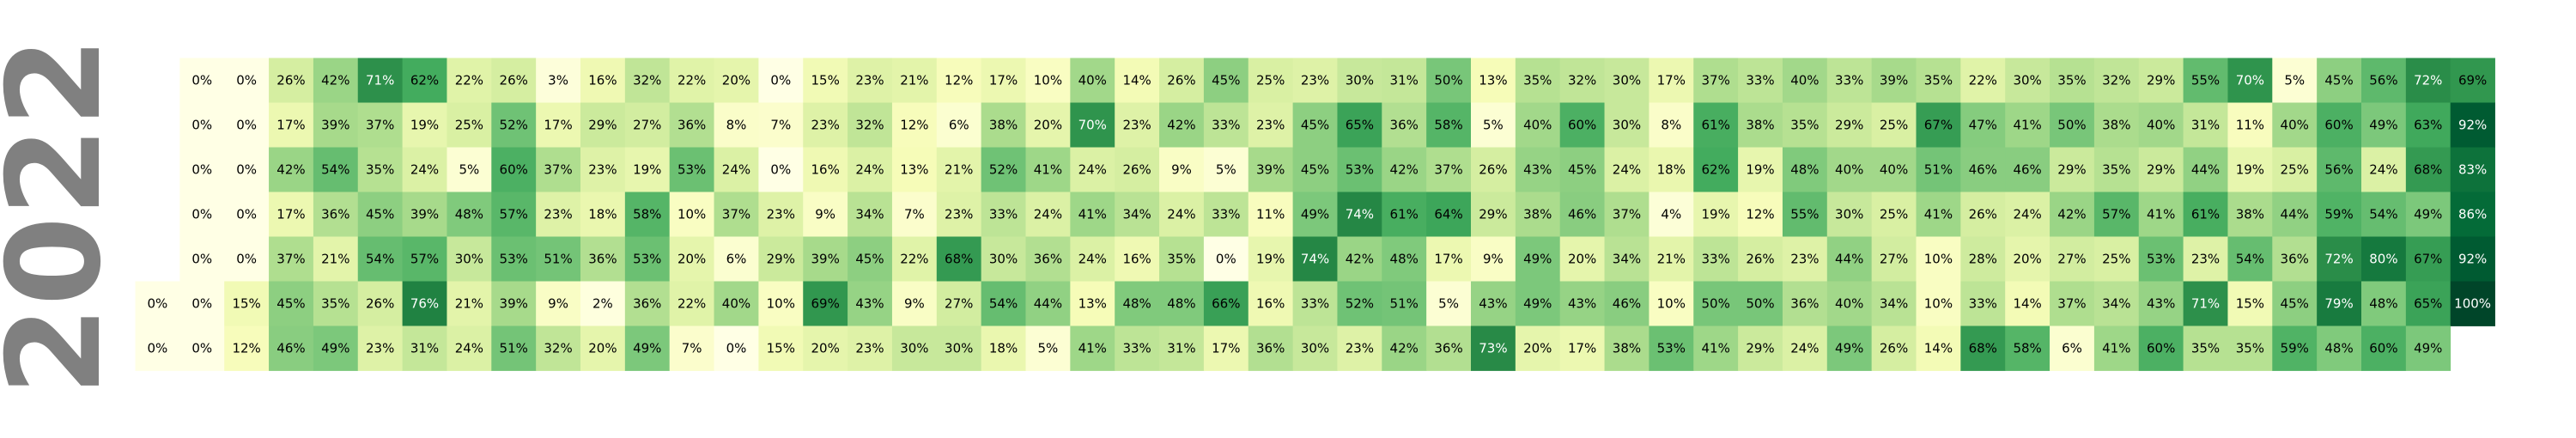 Image resolution: width=2576 pixels, height=438 pixels. What do you see at coordinates (380, 80) in the screenshot?
I see `cell-value-label: 71%` at bounding box center [380, 80].